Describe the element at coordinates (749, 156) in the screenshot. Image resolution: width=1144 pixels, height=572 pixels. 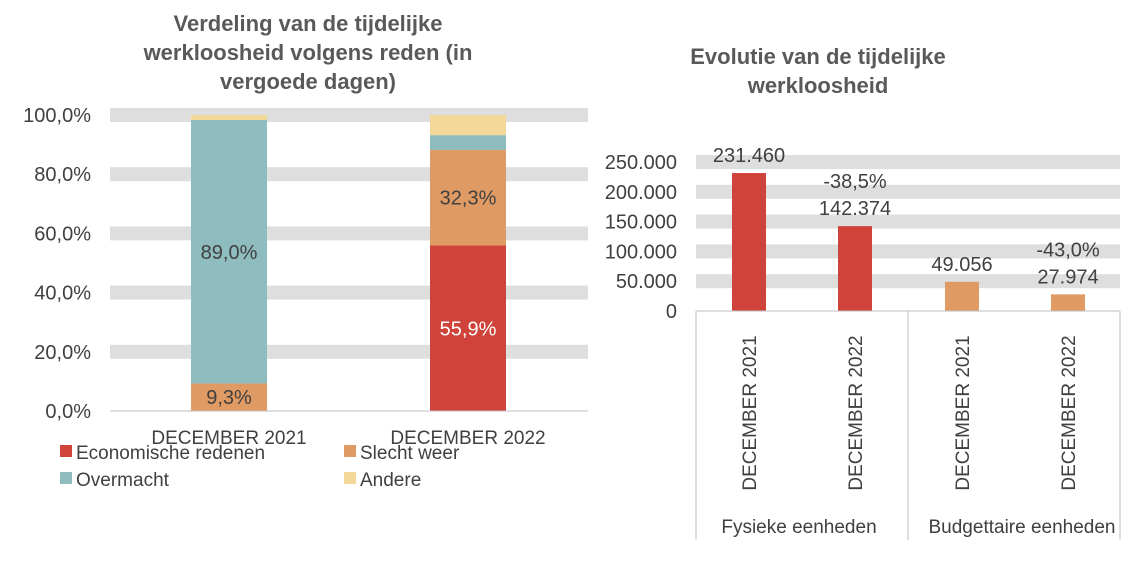
I see `value-label: 231.460` at that location.